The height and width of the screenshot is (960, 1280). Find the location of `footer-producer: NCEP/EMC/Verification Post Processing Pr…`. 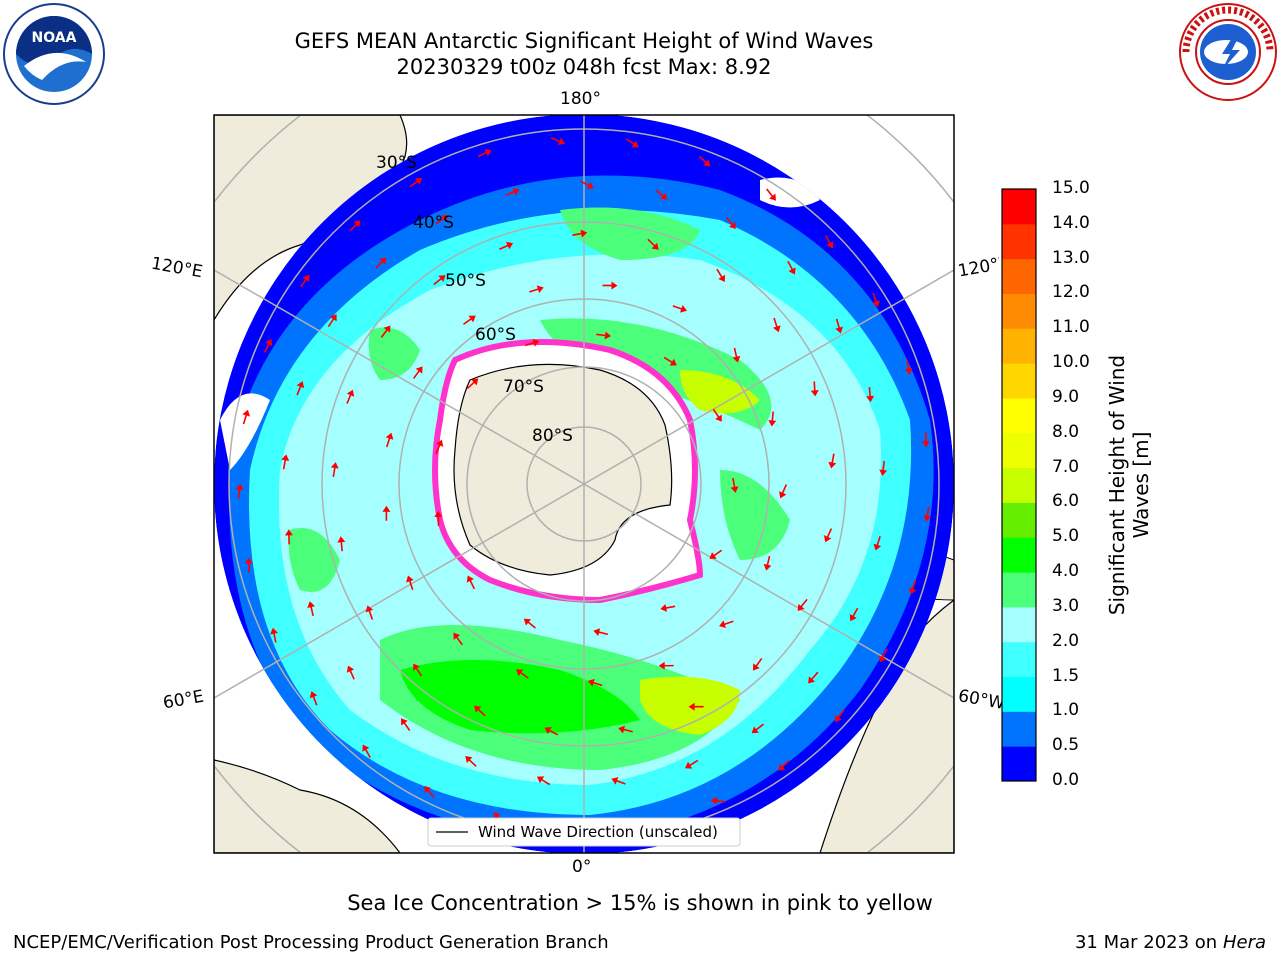

footer-producer: NCEP/EMC/Verification Post Processing Pr… is located at coordinates (311, 942).